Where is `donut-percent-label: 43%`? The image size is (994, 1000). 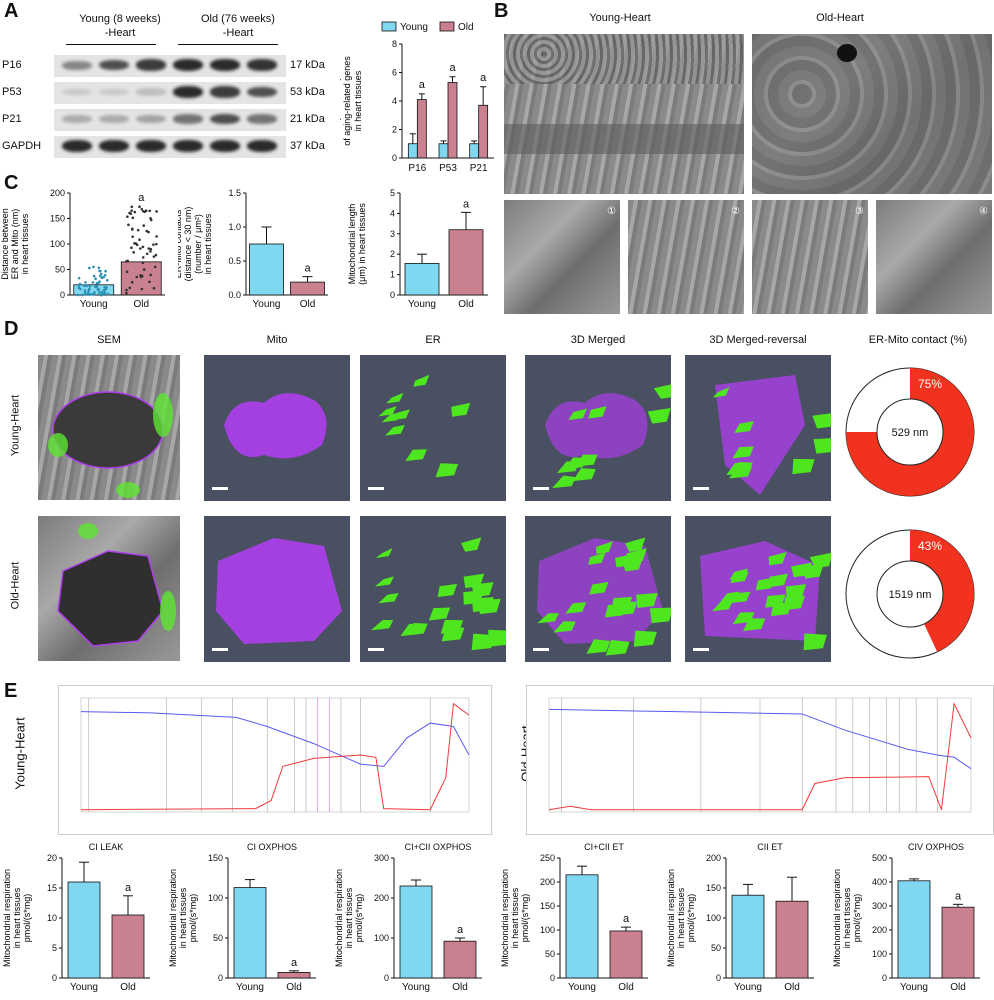
donut-percent-label: 43% is located at coordinates (930, 546).